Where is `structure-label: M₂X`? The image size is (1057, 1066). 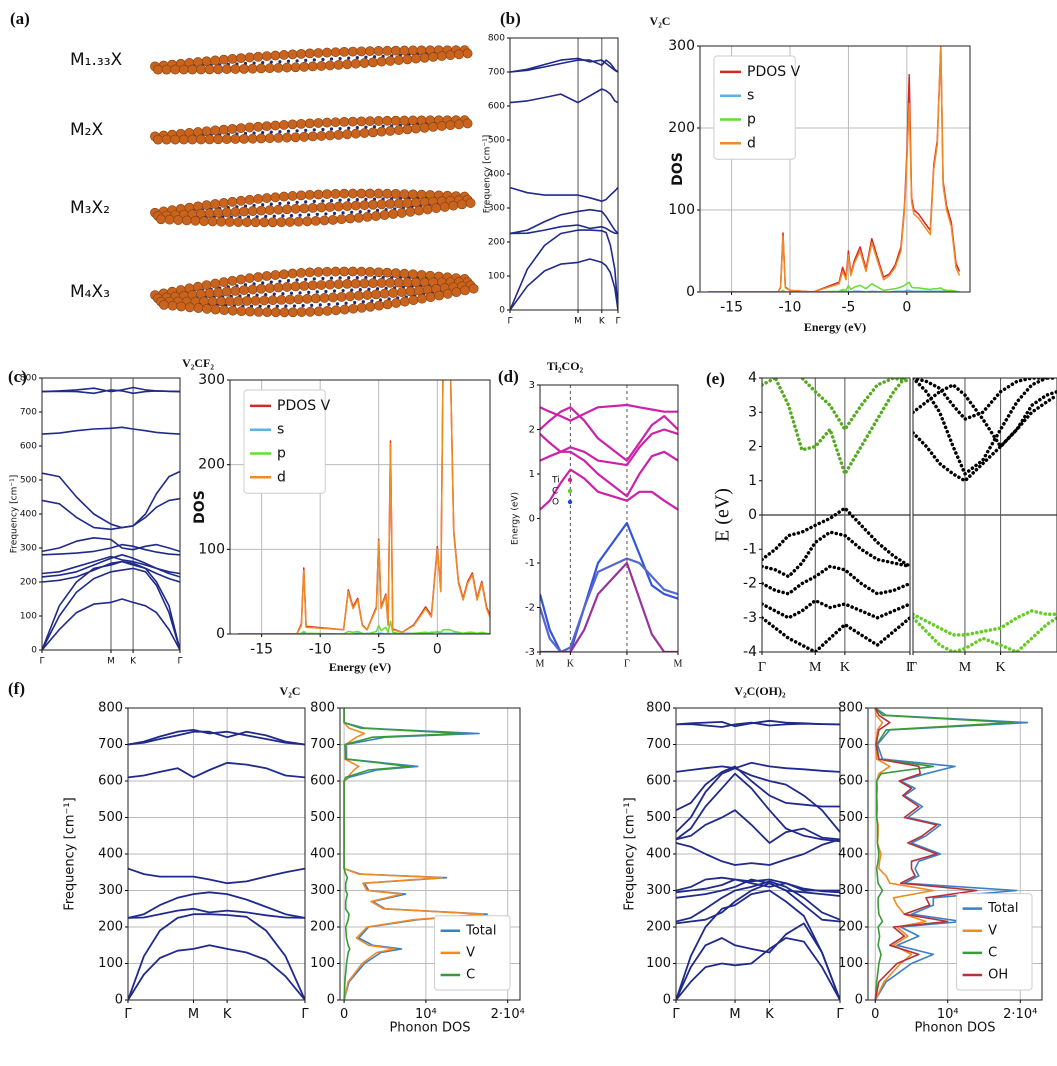
structure-label: M₂X is located at coordinates (86, 130).